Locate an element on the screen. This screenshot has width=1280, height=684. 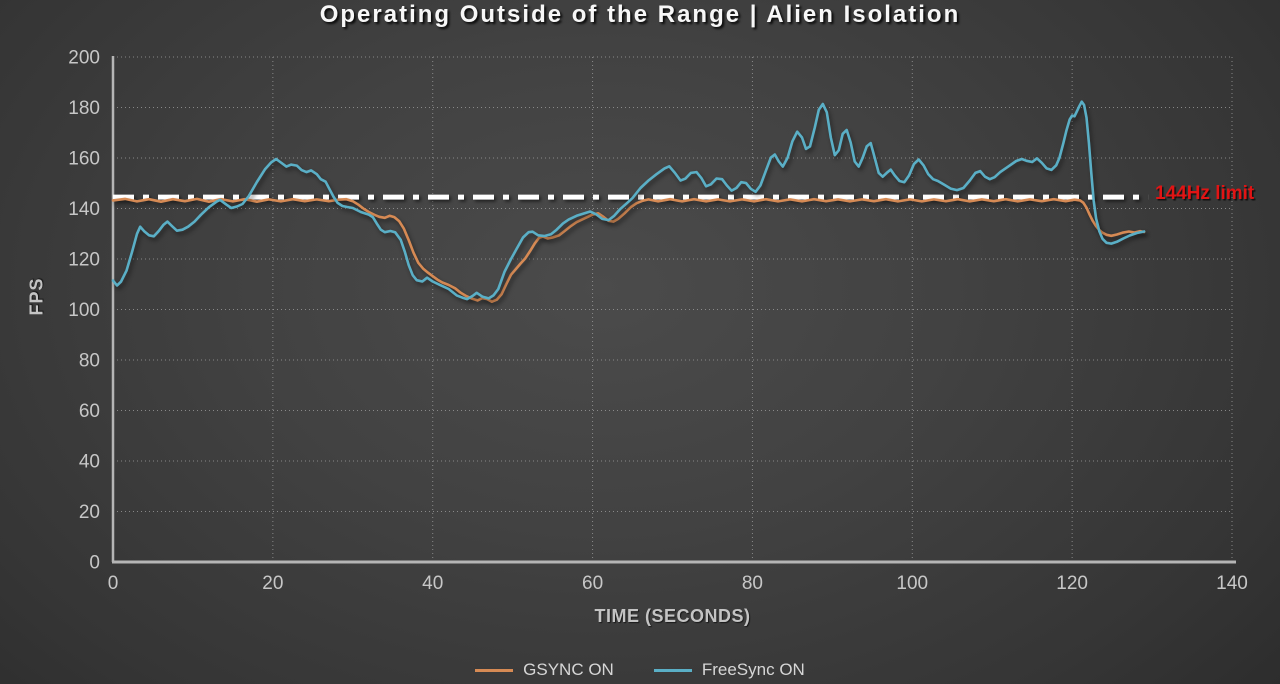
gsync-line-swatch is located at coordinates (494, 670).